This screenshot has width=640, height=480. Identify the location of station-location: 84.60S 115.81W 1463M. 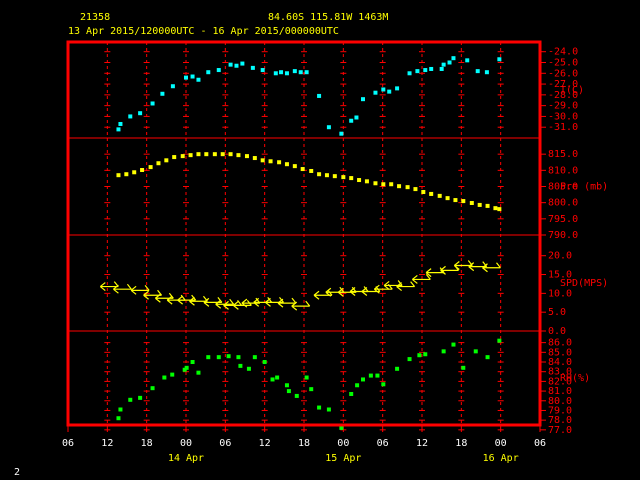
(328, 17).